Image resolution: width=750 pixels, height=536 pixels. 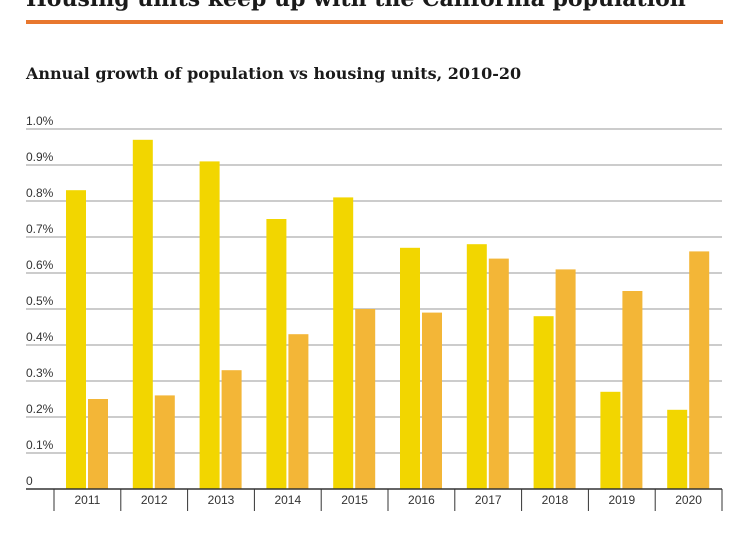 What do you see at coordinates (688, 500) in the screenshot?
I see `x-tick-label: 2020` at bounding box center [688, 500].